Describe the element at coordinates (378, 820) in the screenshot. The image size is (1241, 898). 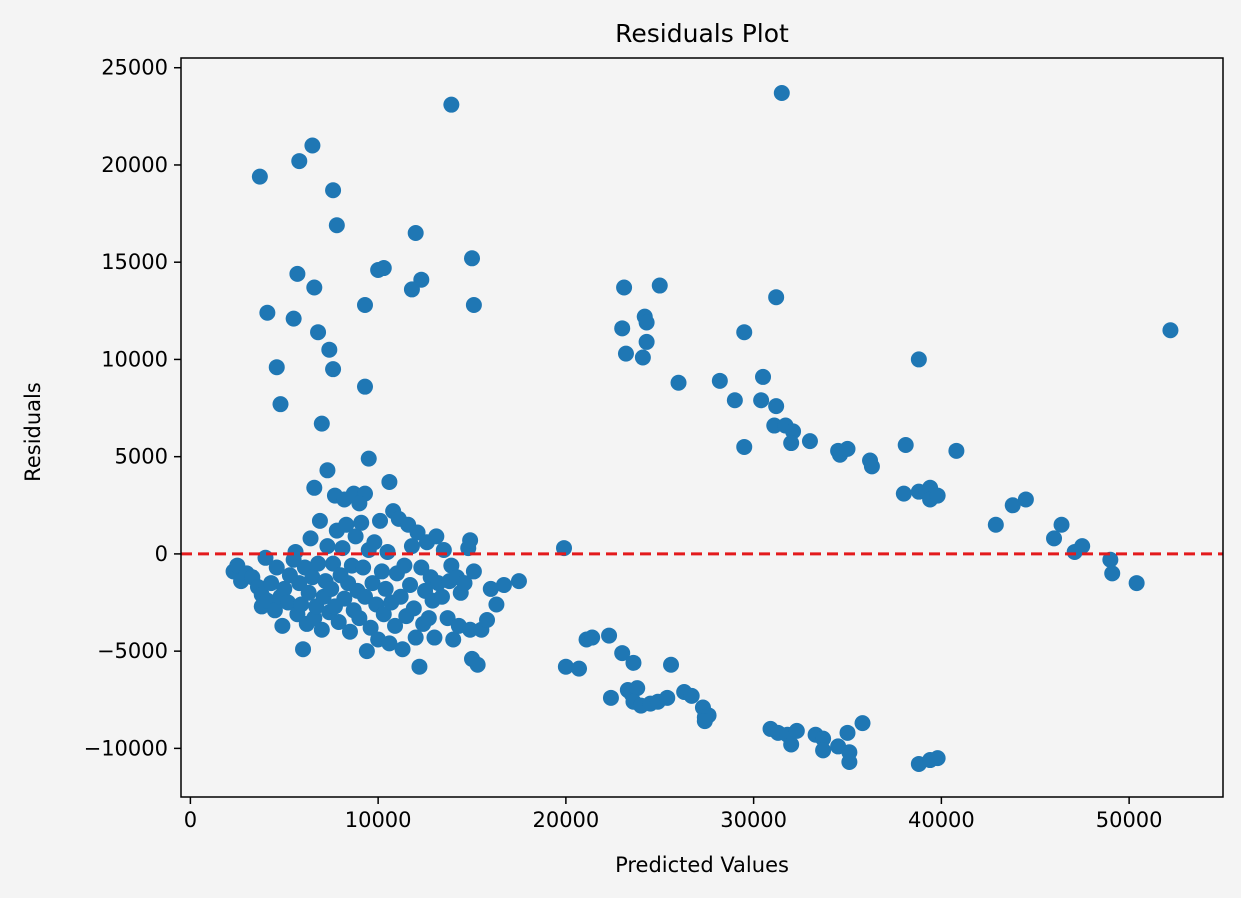
I see `x-tick-label: 10000` at that location.